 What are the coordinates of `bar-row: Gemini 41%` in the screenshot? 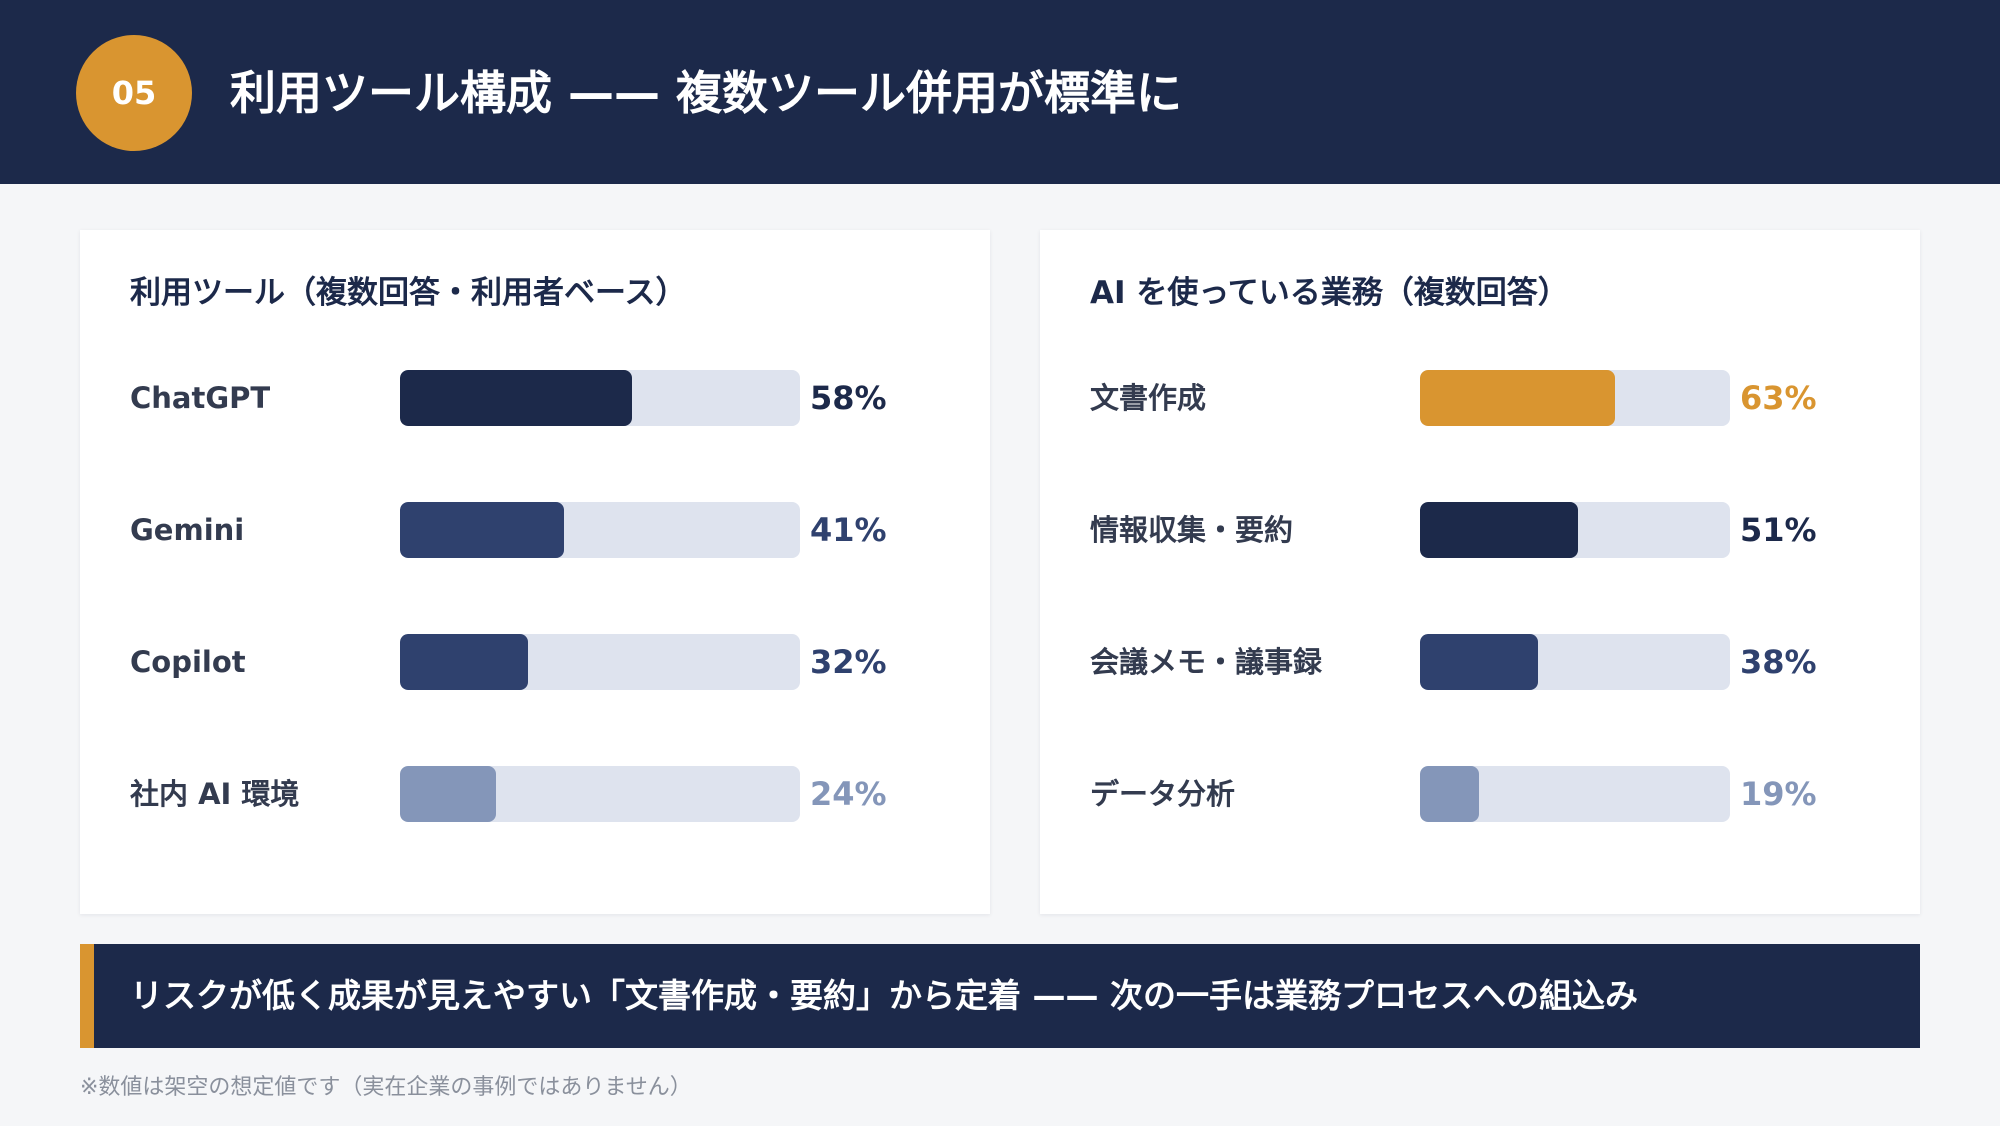 It's located at (535, 530).